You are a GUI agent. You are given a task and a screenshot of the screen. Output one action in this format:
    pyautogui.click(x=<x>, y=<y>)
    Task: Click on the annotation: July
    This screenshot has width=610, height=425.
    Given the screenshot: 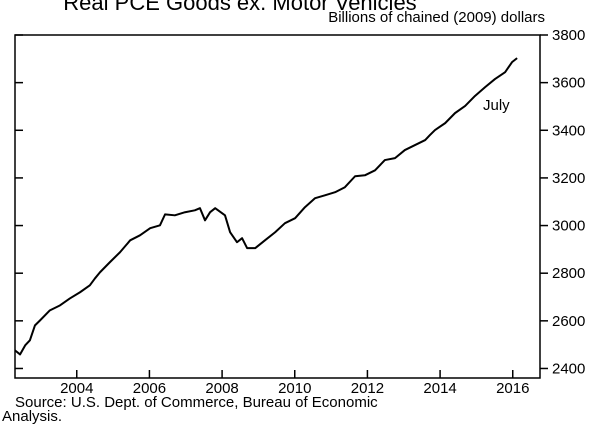 What is the action you would take?
    pyautogui.click(x=496, y=105)
    